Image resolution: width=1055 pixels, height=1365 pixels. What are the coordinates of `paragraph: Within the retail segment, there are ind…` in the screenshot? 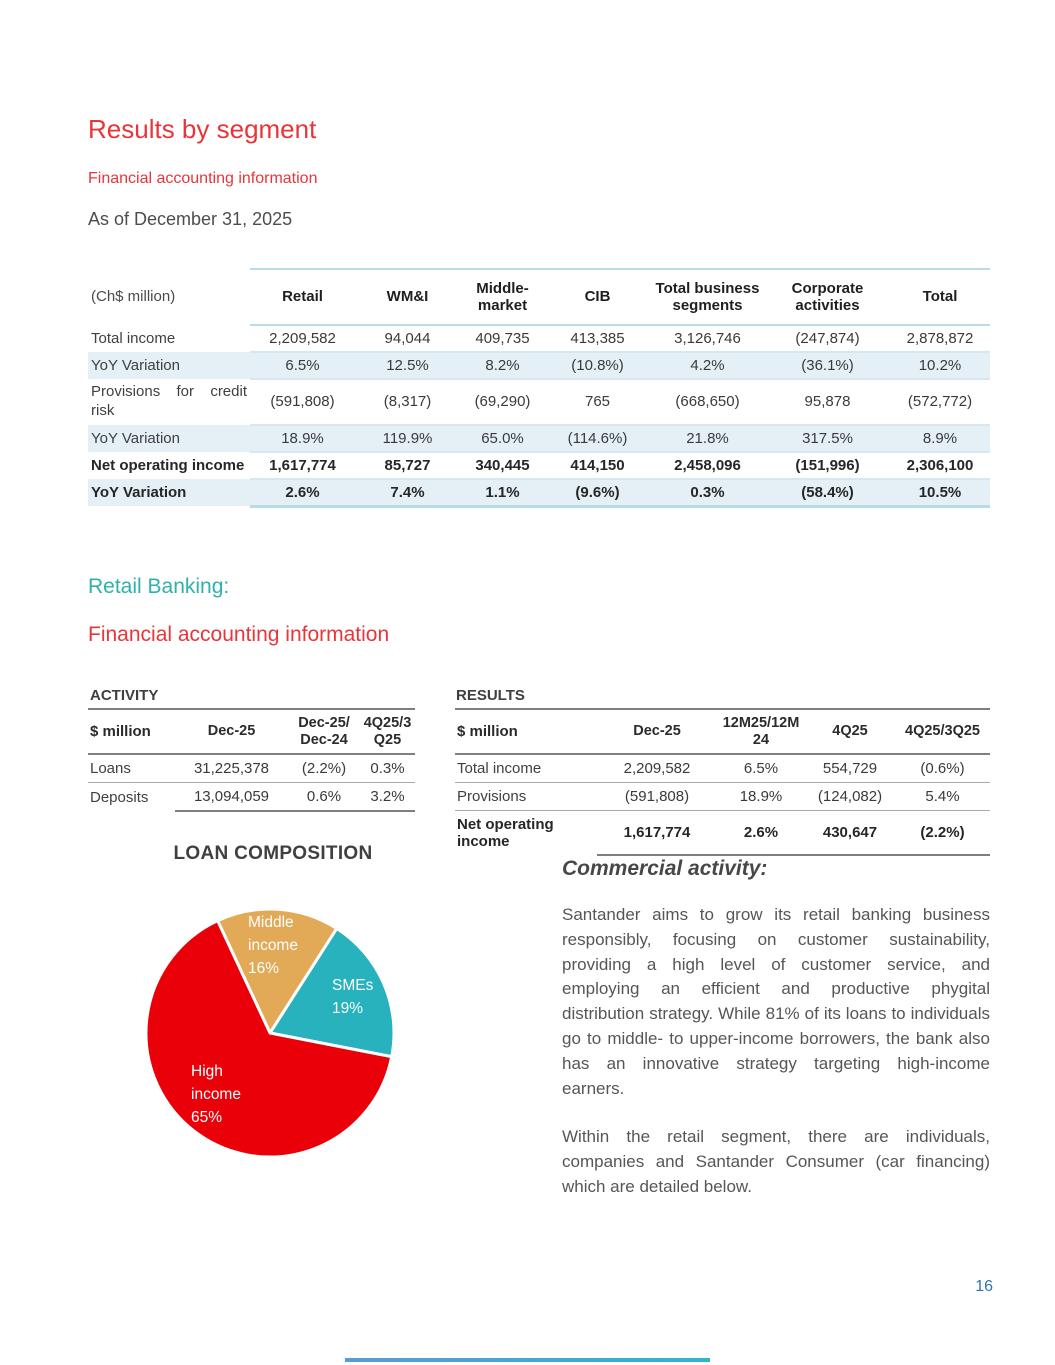 It's located at (776, 1161).